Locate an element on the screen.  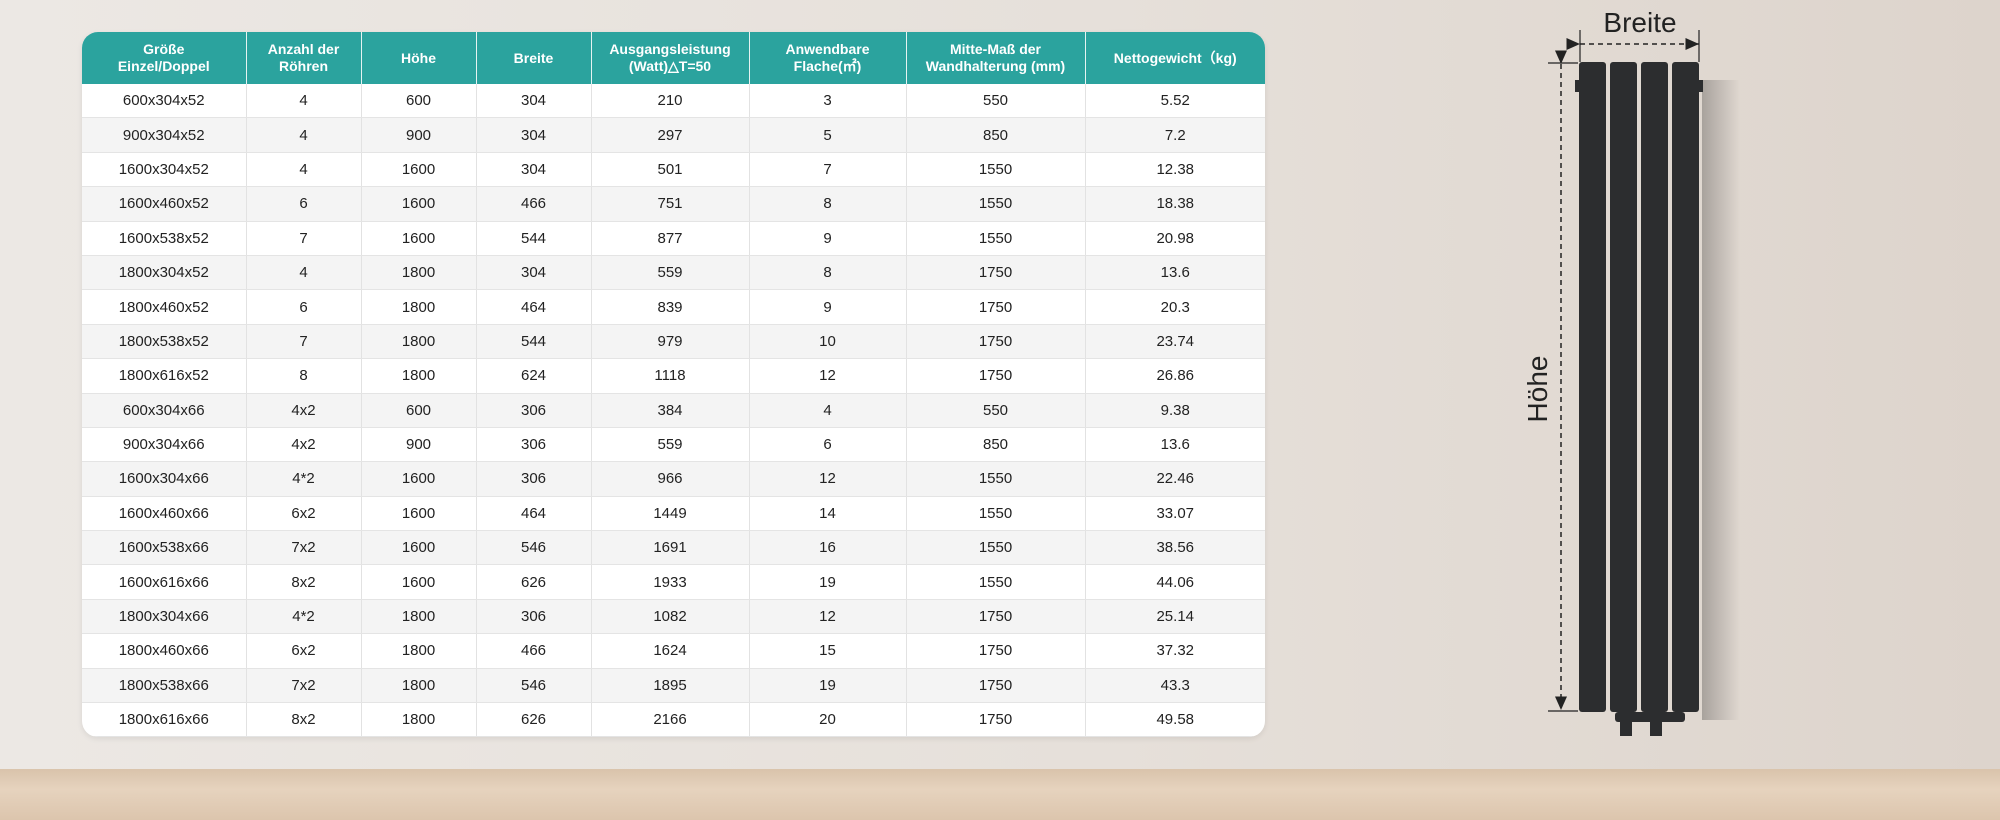
table-cell: 1691 is located at coordinates (670, 548).